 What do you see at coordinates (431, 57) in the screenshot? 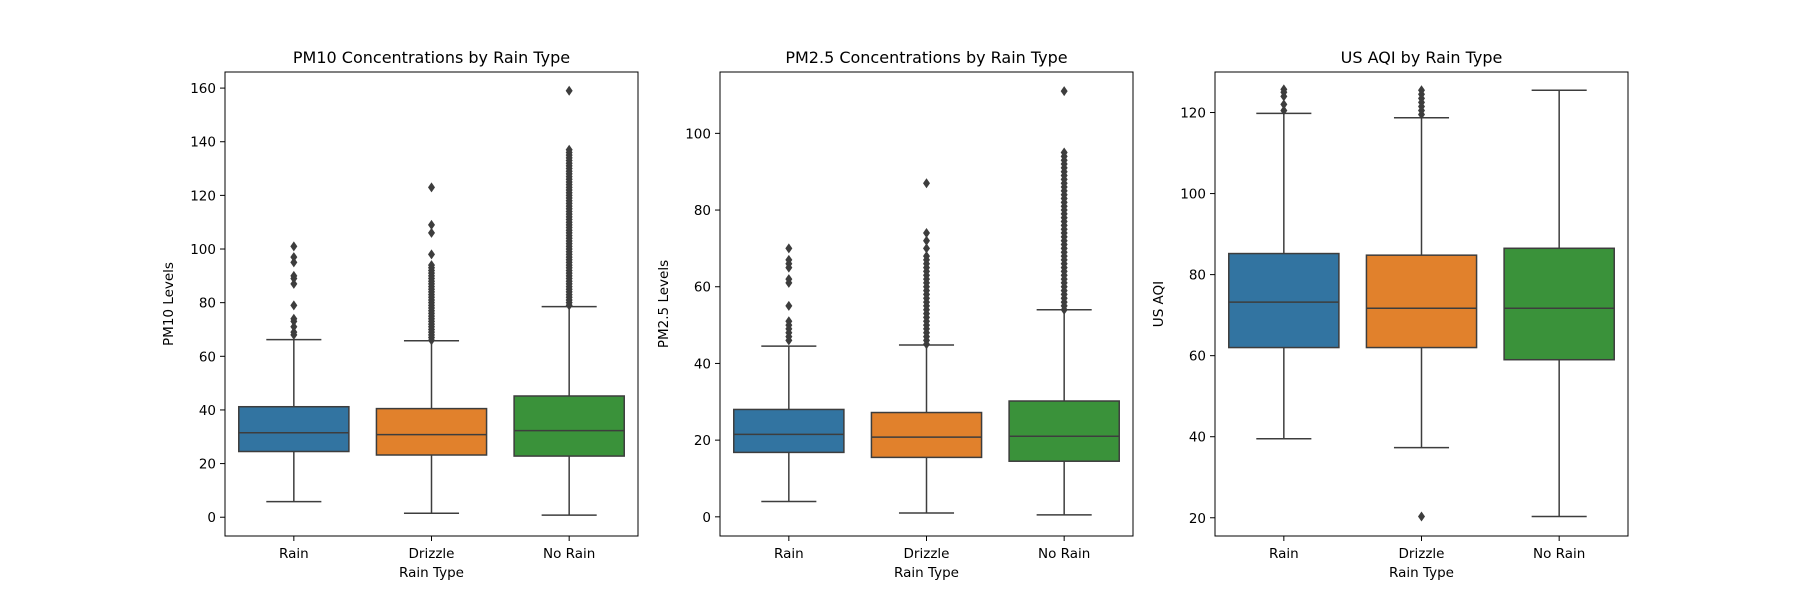
I see `chart-title: PM10 Concentrations by Rain Type` at bounding box center [431, 57].